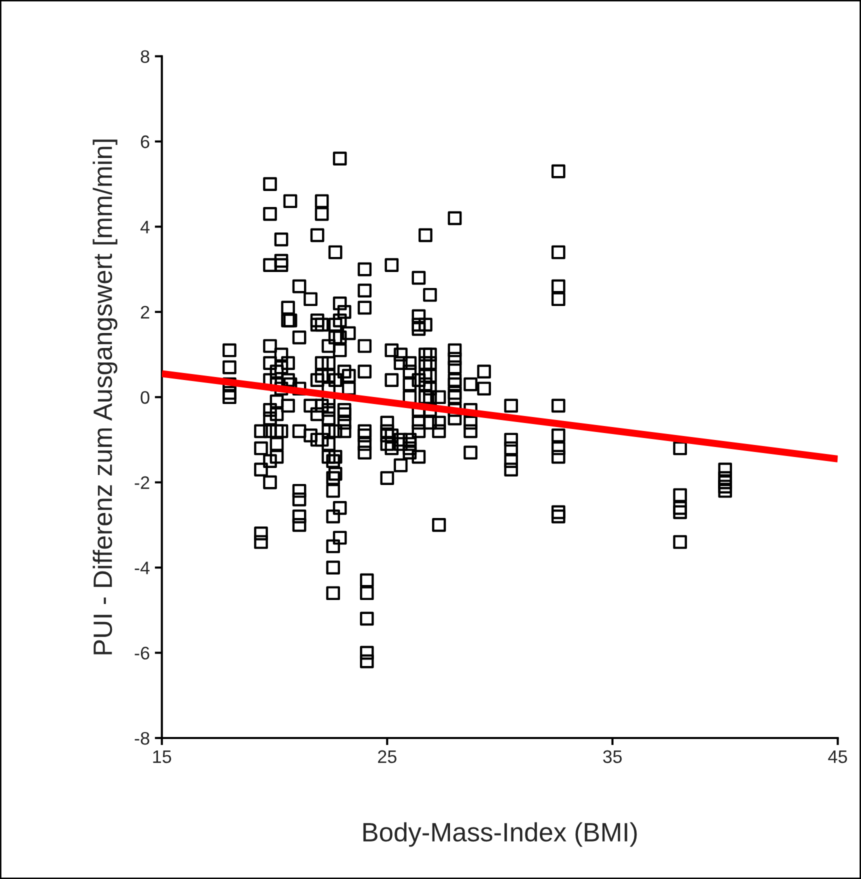 The width and height of the screenshot is (861, 879). Describe the element at coordinates (145, 141) in the screenshot. I see `y-tick-label: 6` at that location.